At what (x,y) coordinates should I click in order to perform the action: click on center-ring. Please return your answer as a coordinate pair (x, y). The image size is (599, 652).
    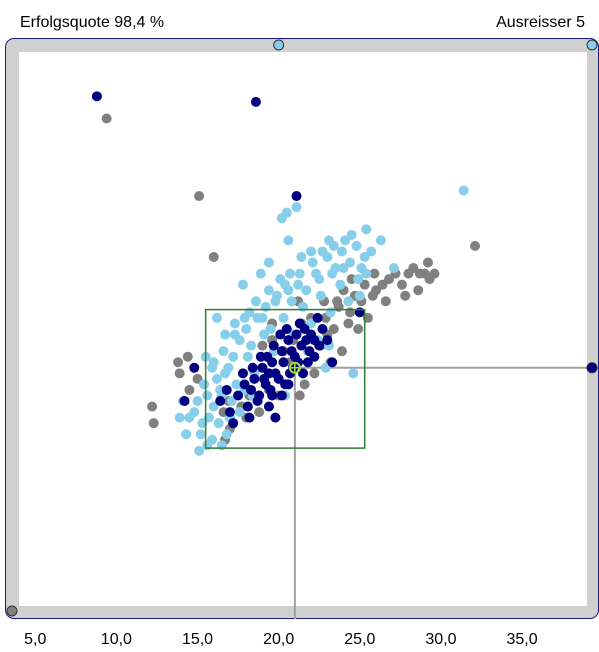
    Looking at the image, I should click on (294, 367).